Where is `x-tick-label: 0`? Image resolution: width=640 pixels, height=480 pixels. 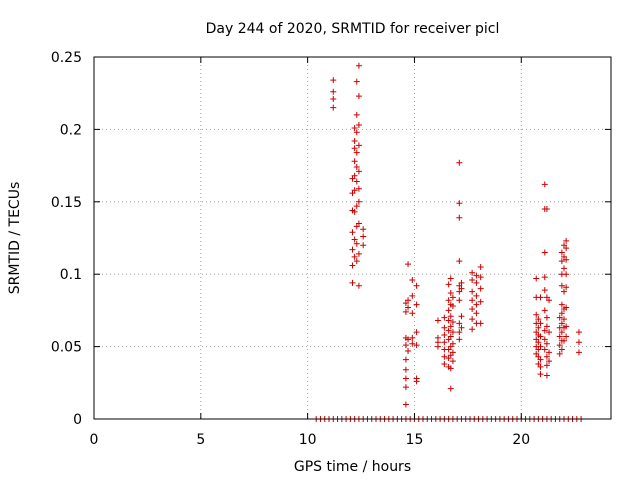 x-tick-label: 0 is located at coordinates (94, 440).